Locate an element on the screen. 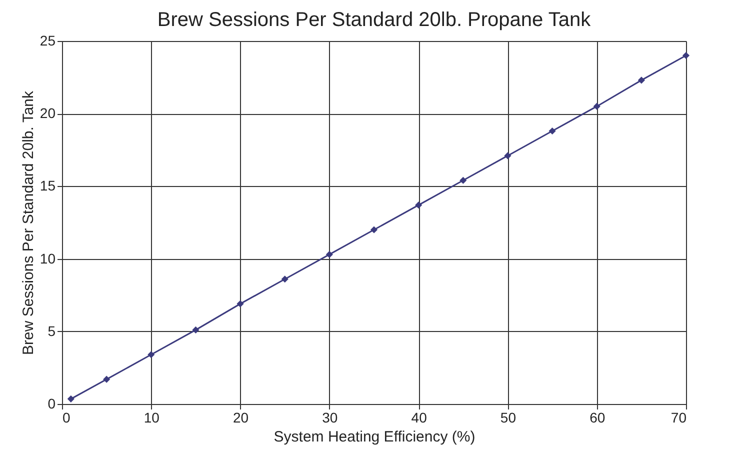 This screenshot has width=730, height=459. x-tick-label: 10 is located at coordinates (152, 418).